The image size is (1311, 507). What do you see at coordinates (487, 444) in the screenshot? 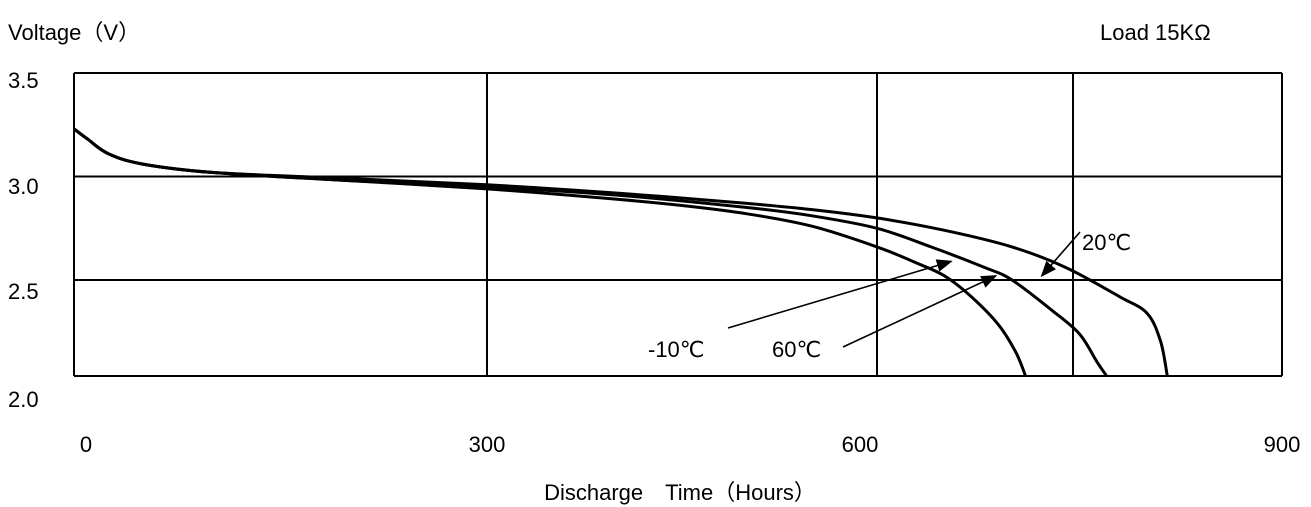
I see `x-tick-label: 300` at bounding box center [487, 444].